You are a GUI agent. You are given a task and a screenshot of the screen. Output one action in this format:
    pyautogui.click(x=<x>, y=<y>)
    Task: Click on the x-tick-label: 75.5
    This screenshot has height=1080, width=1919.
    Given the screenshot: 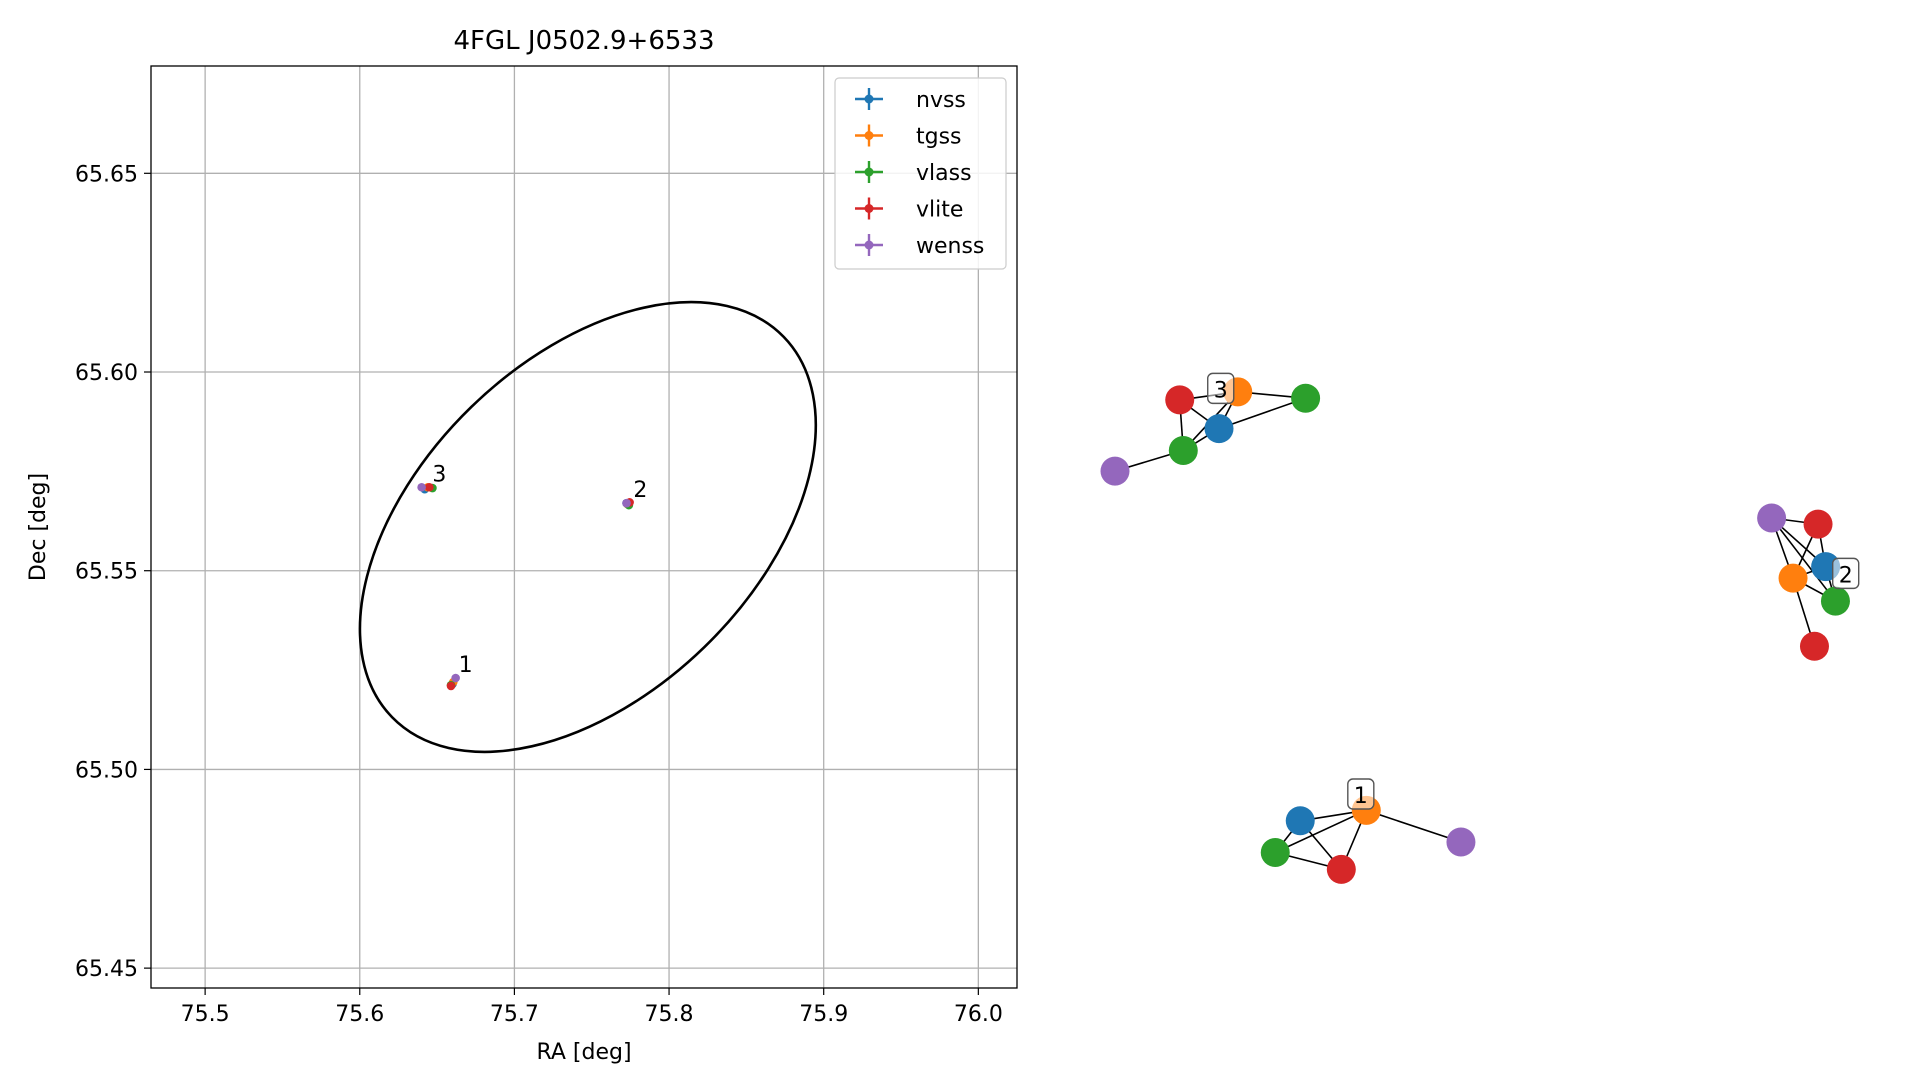 What is the action you would take?
    pyautogui.click(x=205, y=1014)
    